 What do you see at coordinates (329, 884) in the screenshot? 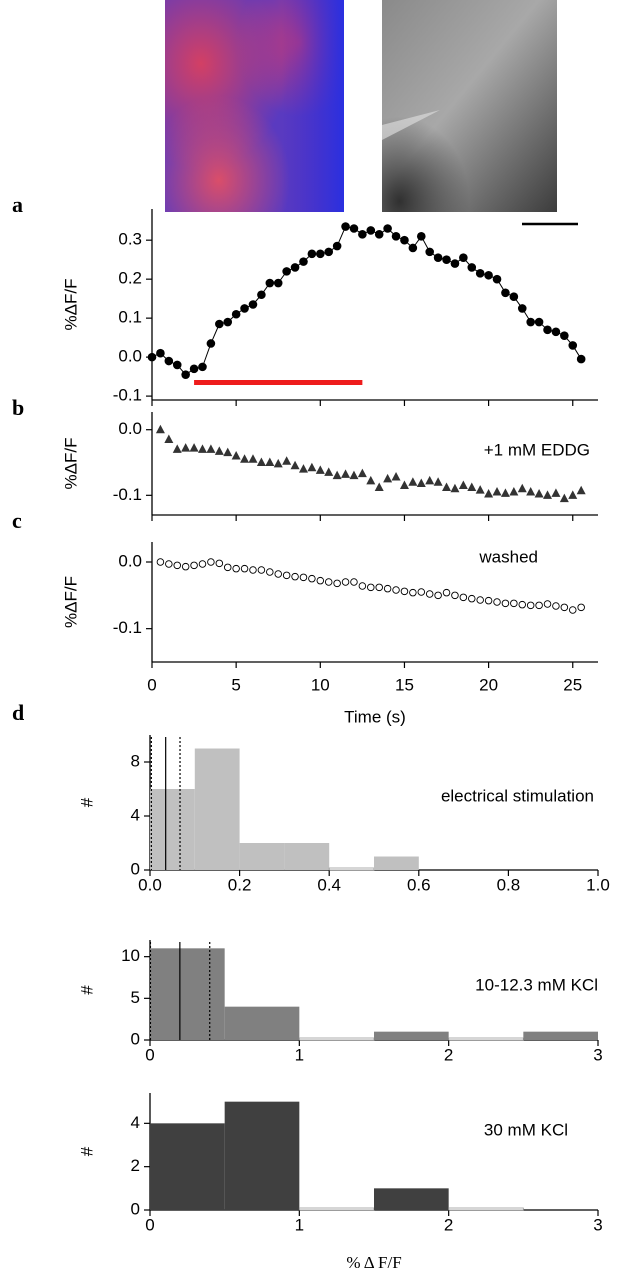
I see `x-tick-label: 0.4` at bounding box center [329, 884].